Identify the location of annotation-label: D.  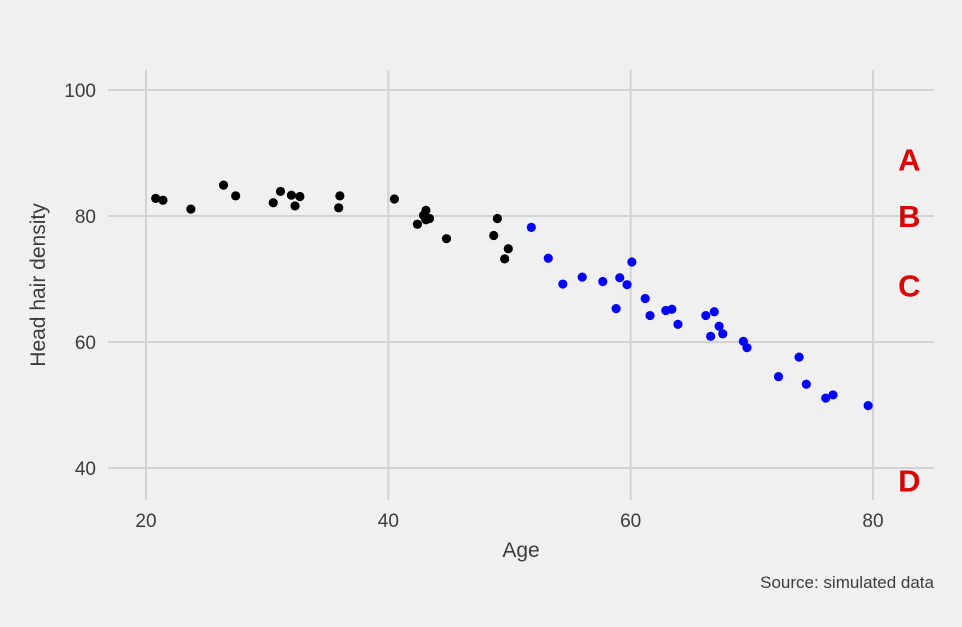
(909, 481).